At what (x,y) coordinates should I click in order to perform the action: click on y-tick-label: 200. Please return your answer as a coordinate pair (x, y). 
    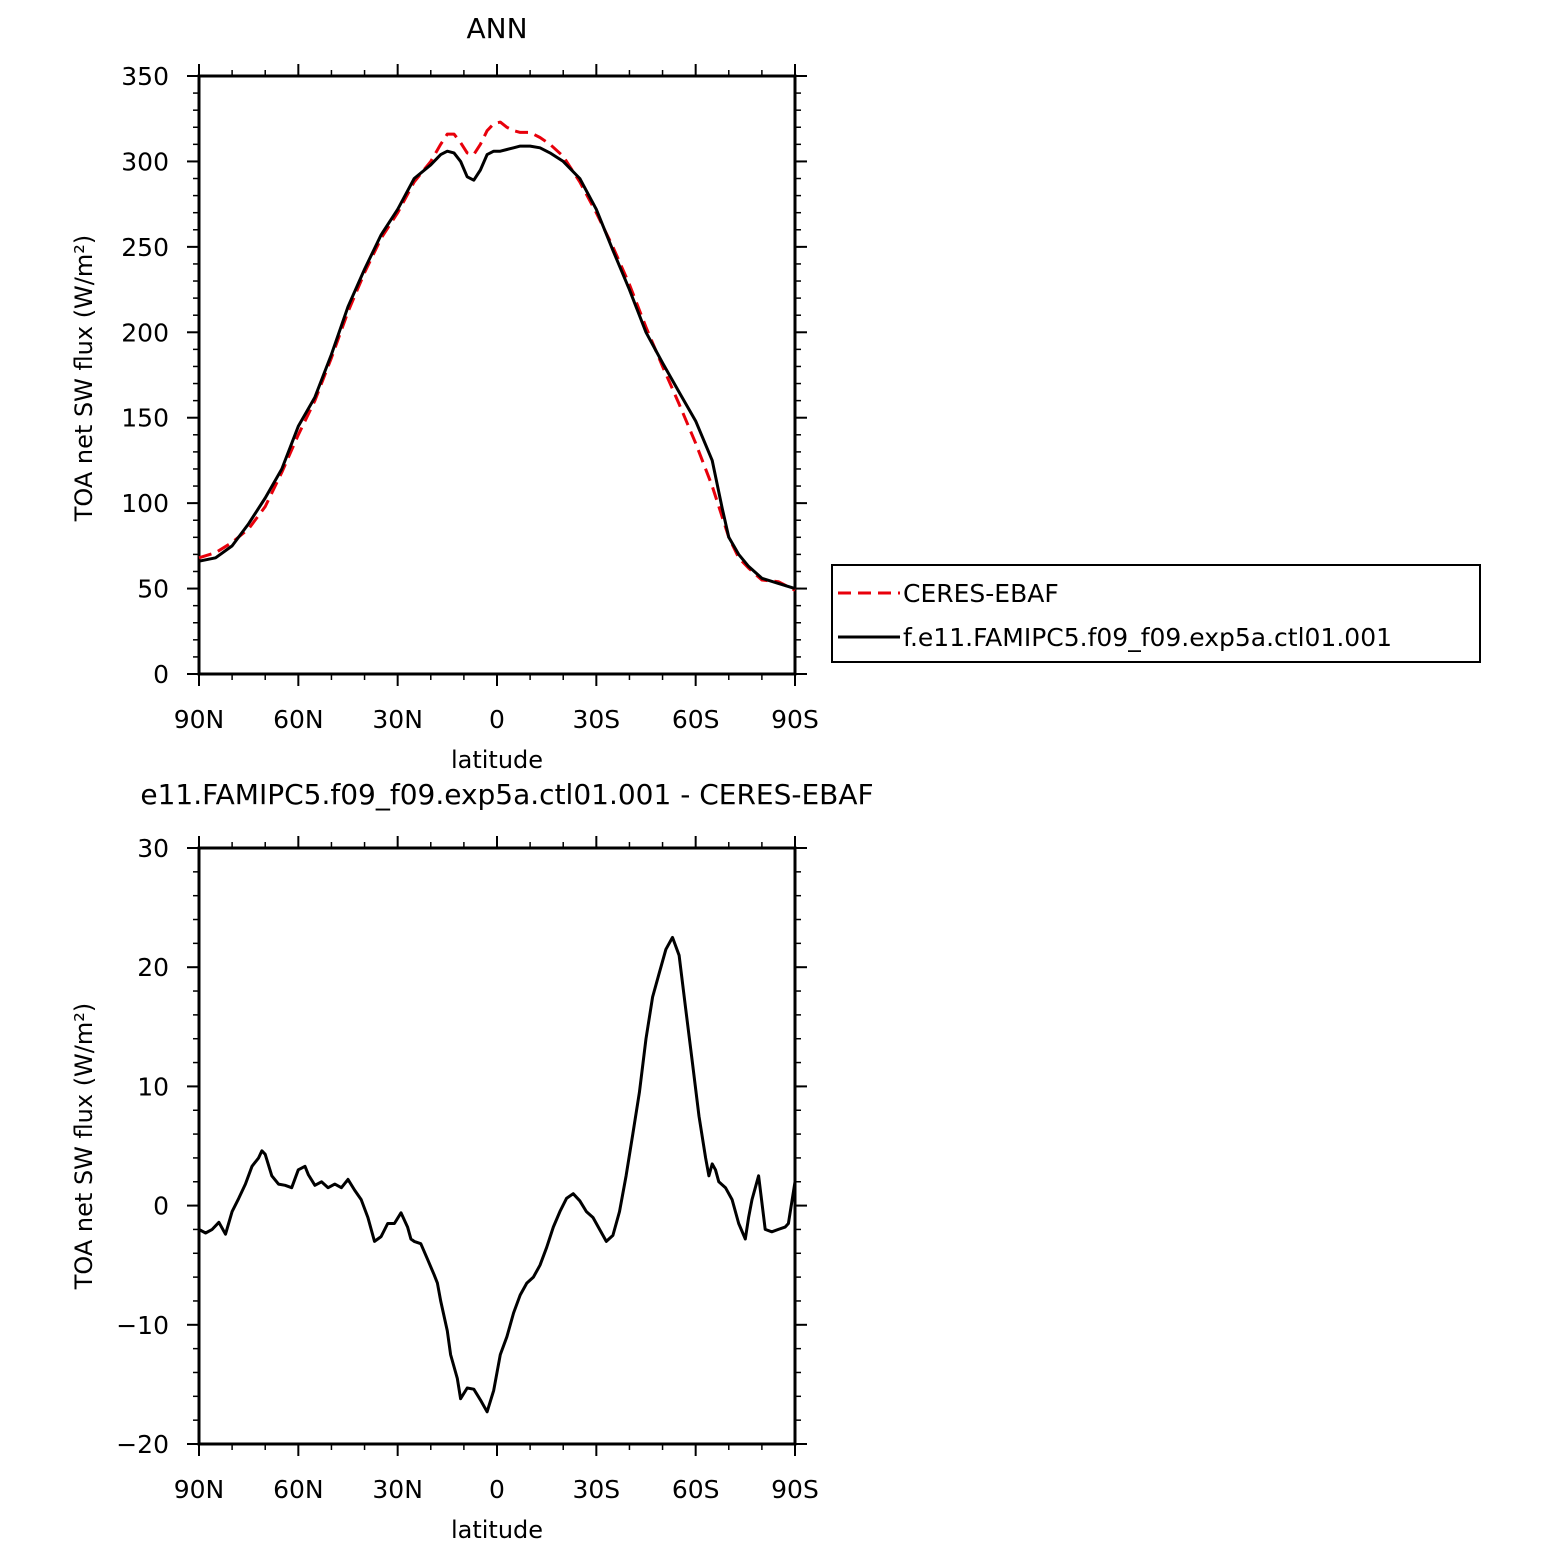
    Looking at the image, I should click on (145, 332).